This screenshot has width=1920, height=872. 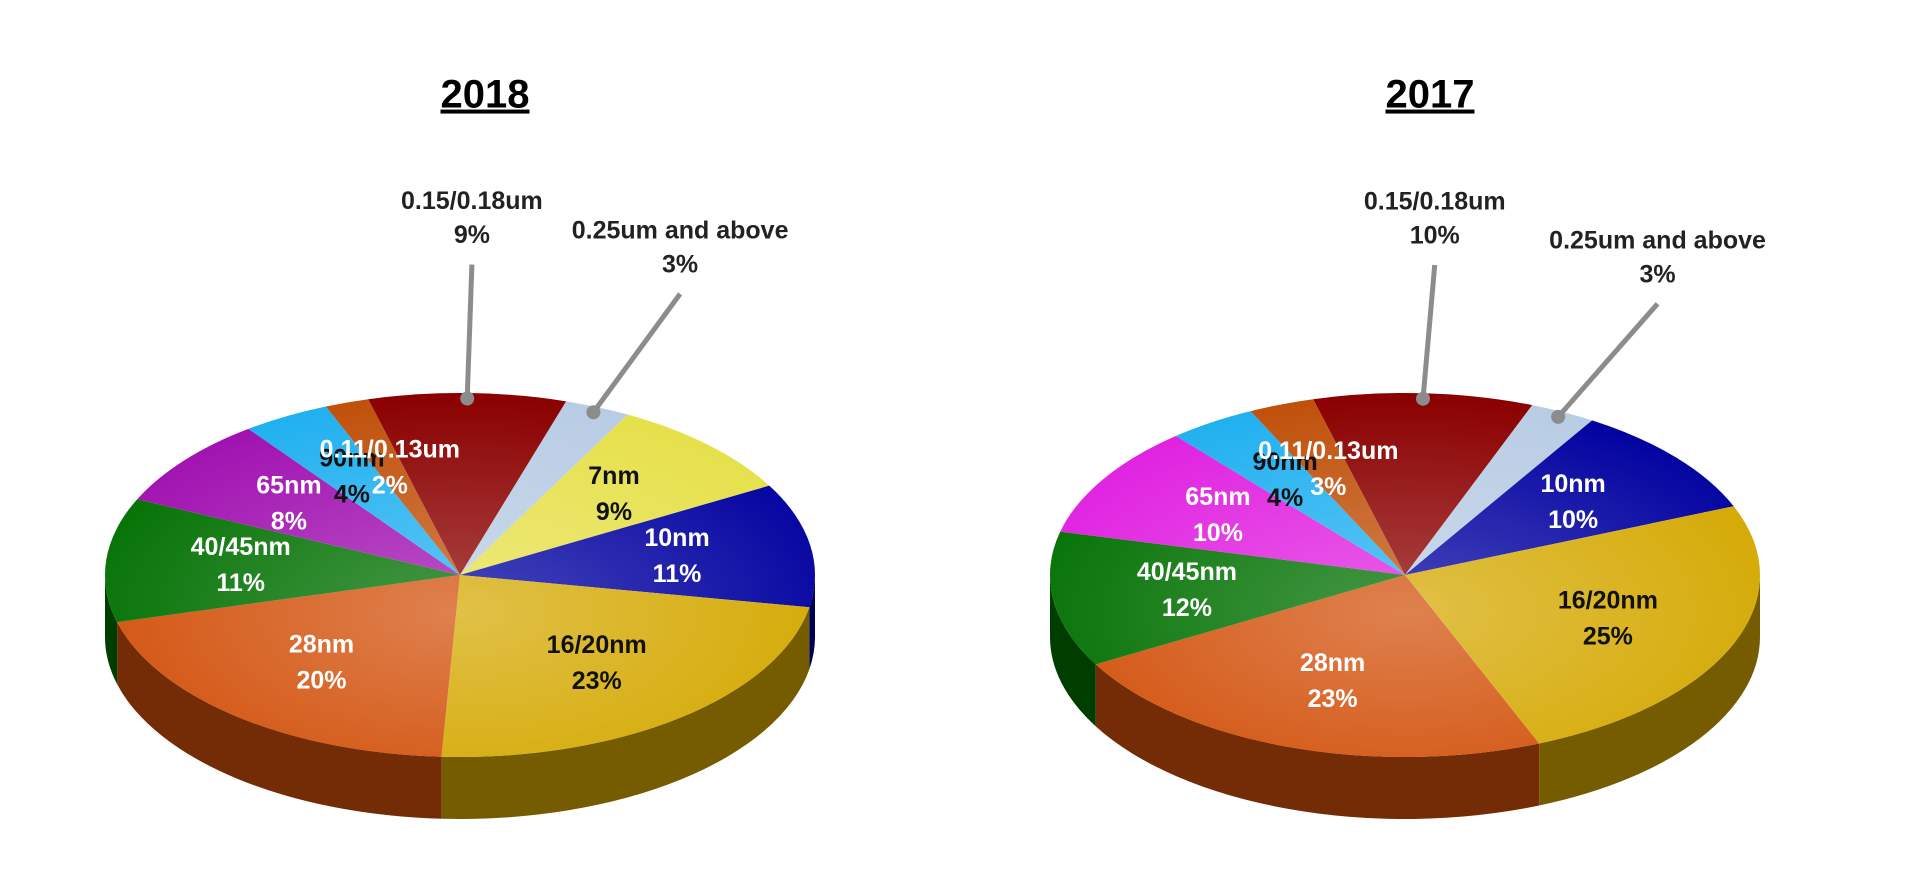 I want to click on slice-value: 12%, so click(x=1187, y=608).